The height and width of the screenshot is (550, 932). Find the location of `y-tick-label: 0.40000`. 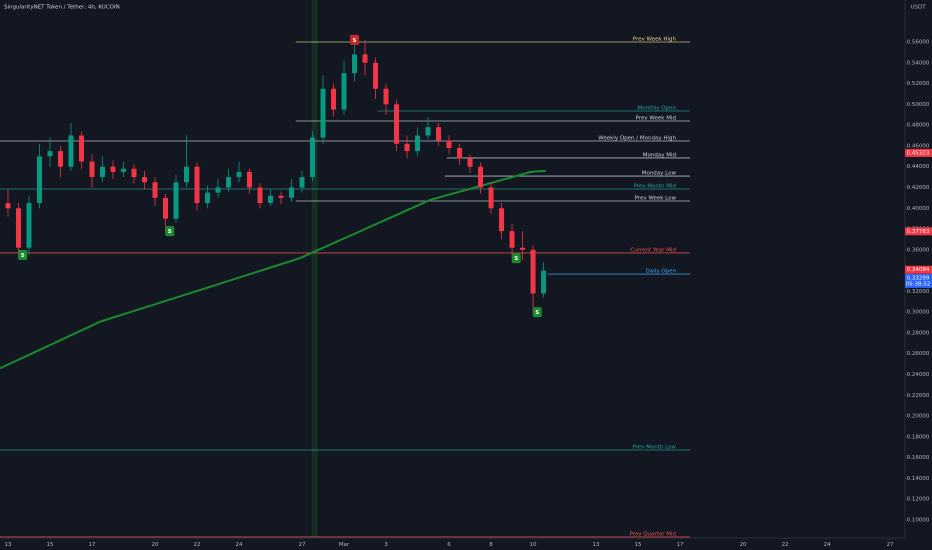

y-tick-label: 0.40000 is located at coordinates (918, 209).